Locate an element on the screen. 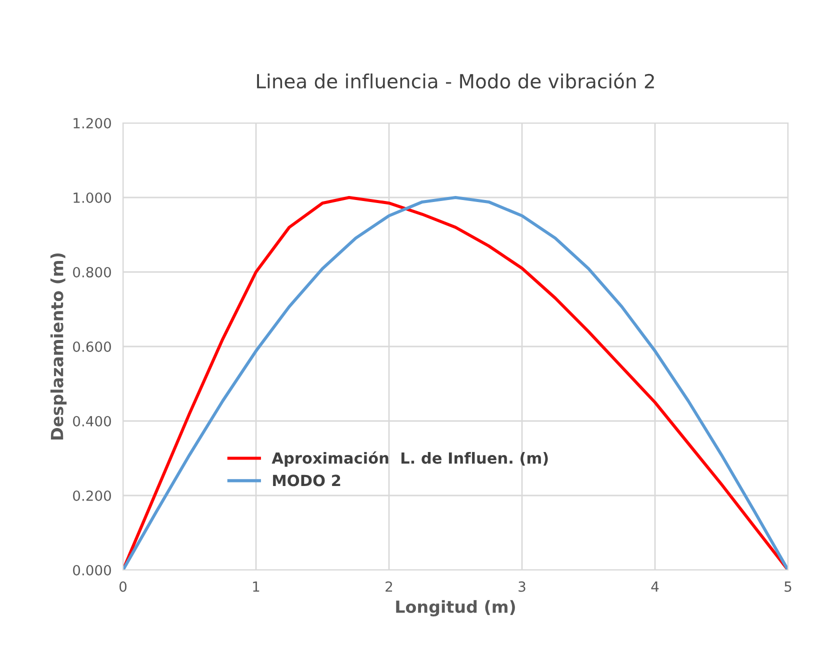  x-tick-label: 4 is located at coordinates (655, 587).